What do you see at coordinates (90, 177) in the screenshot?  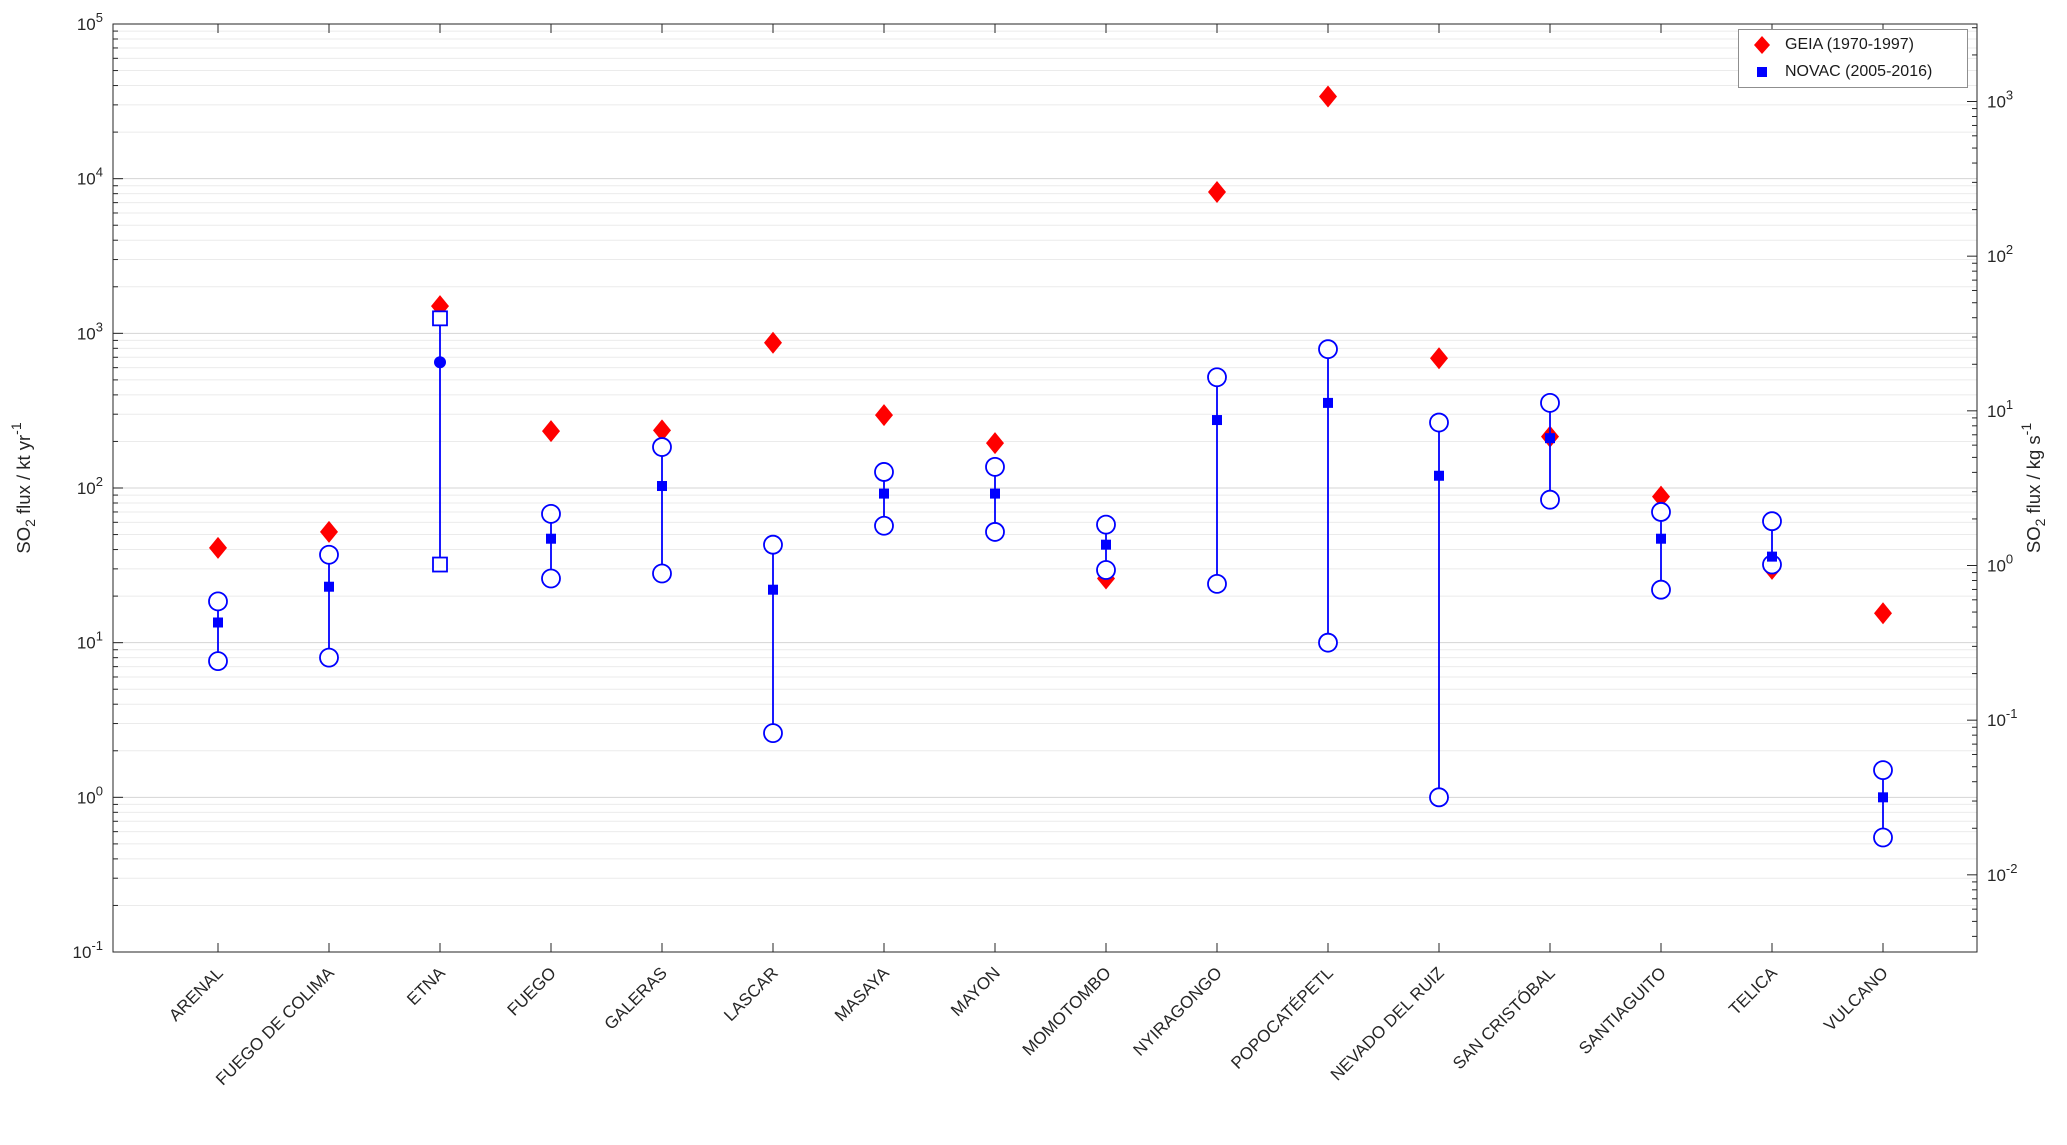 I see `left-tick-10e4: 10⁴` at bounding box center [90, 177].